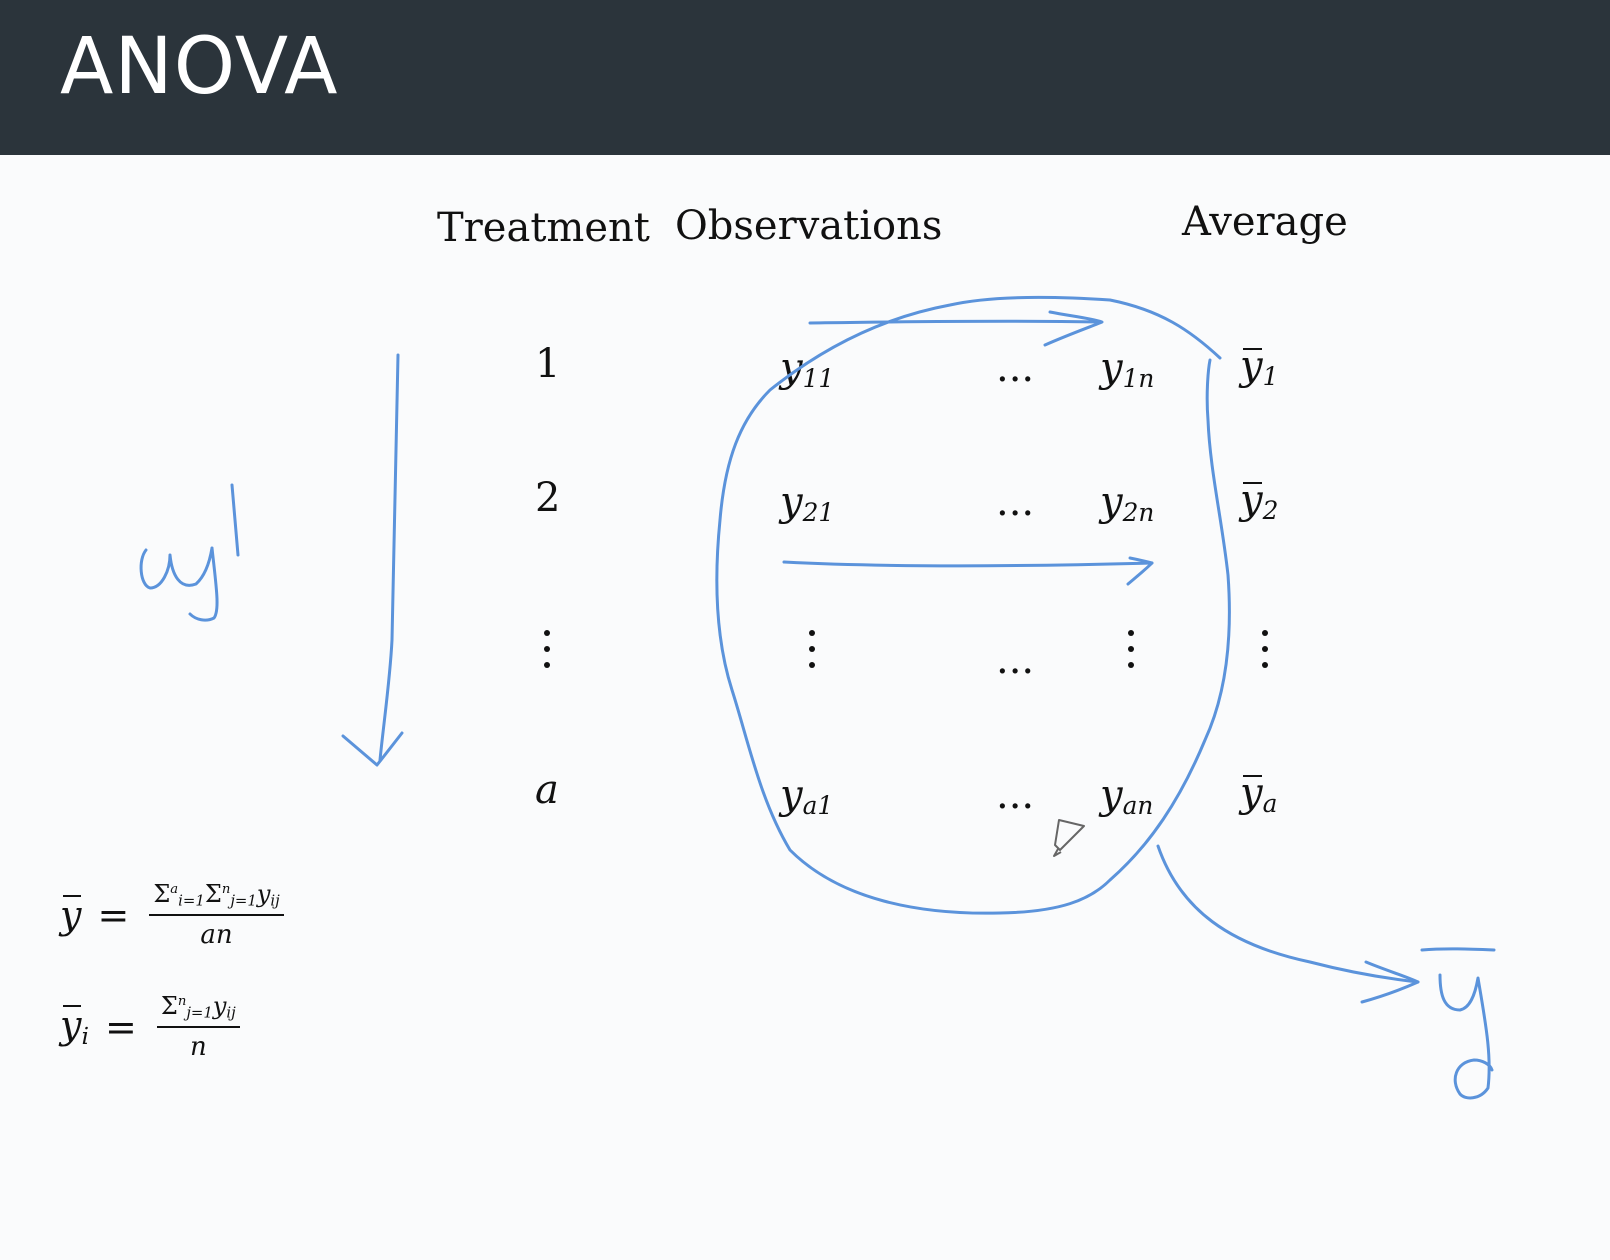 This screenshot has width=1610, height=1260. What do you see at coordinates (968, 564) in the screenshot?
I see `ink-middle-arrow` at bounding box center [968, 564].